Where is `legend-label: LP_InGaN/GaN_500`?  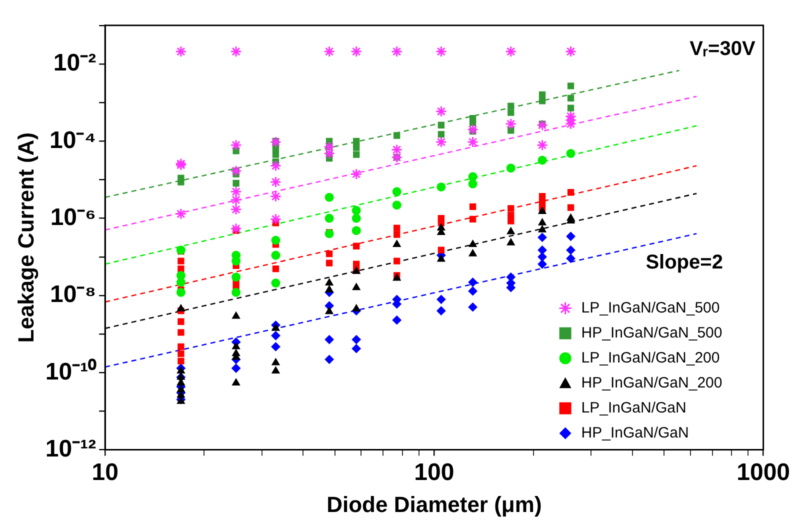 legend-label: LP_InGaN/GaN_500 is located at coordinates (650, 307).